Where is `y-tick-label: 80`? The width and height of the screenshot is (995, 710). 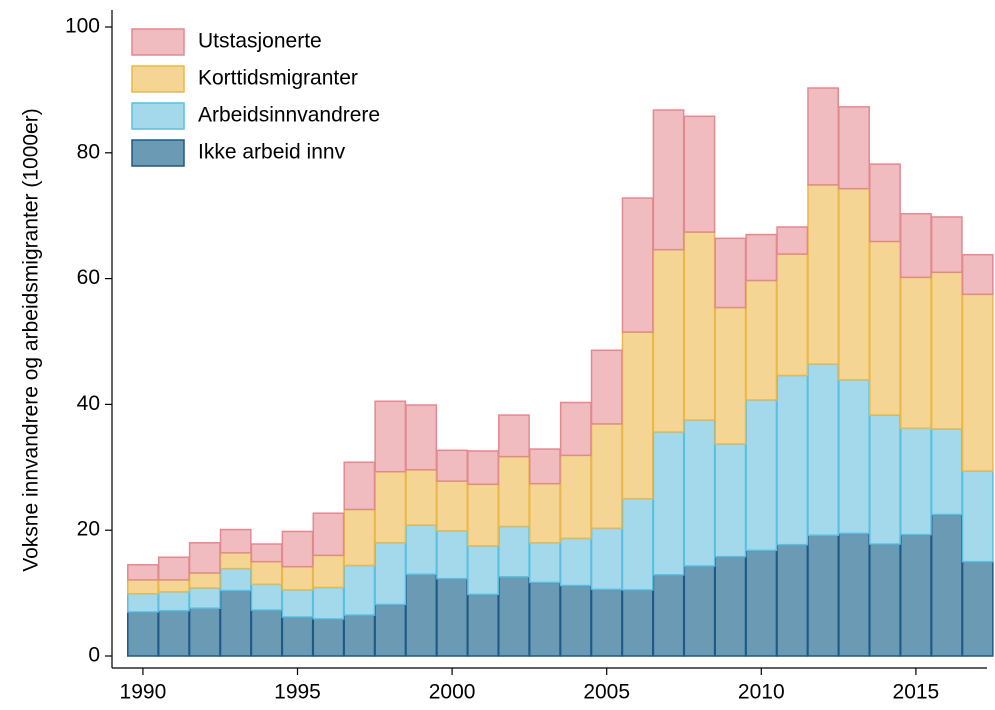 y-tick-label: 80 is located at coordinates (88, 151).